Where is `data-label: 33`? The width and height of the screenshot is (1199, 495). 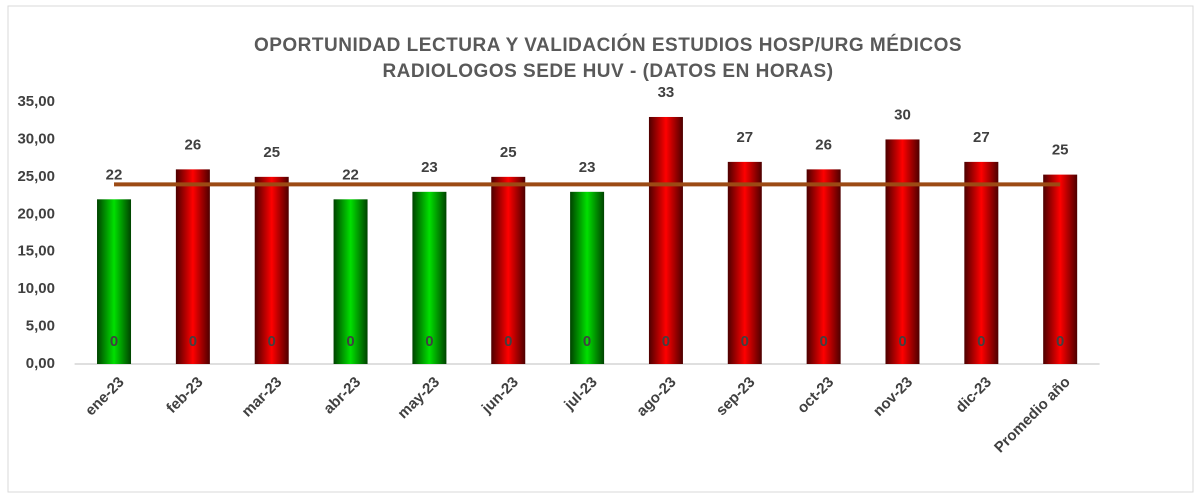 data-label: 33 is located at coordinates (666, 92).